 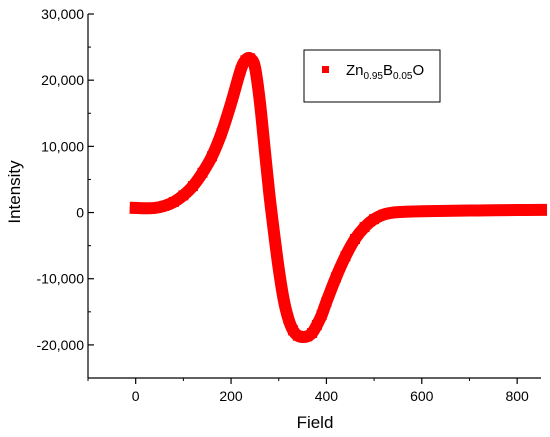 I want to click on y-tick-label: -10,000, so click(x=61, y=279).